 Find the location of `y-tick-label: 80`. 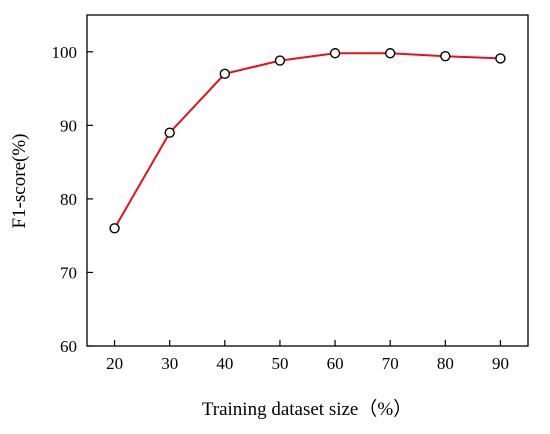

y-tick-label: 80 is located at coordinates (68, 199).